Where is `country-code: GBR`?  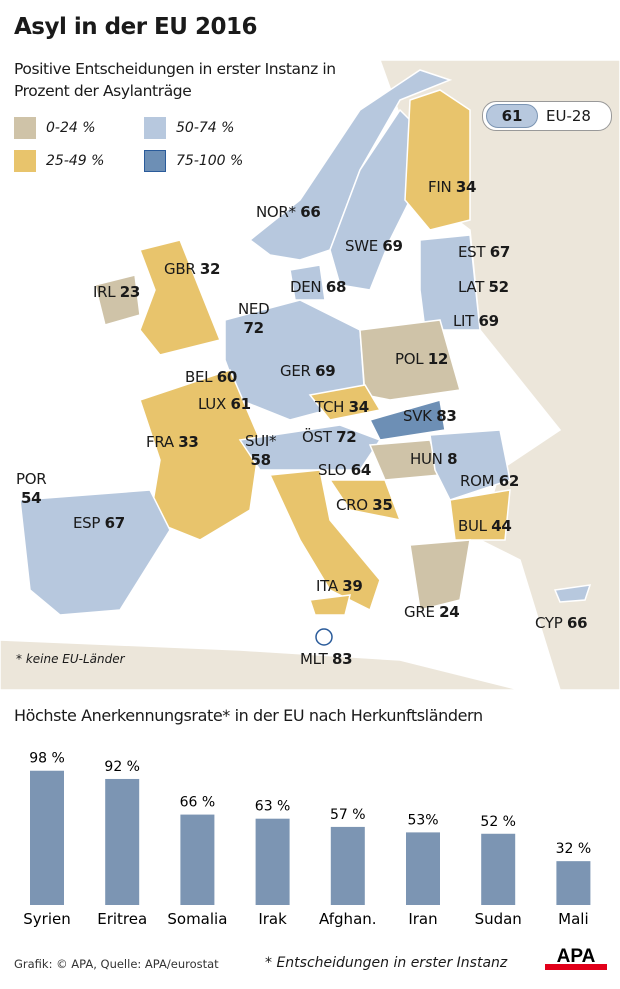 country-code: GBR is located at coordinates (180, 269).